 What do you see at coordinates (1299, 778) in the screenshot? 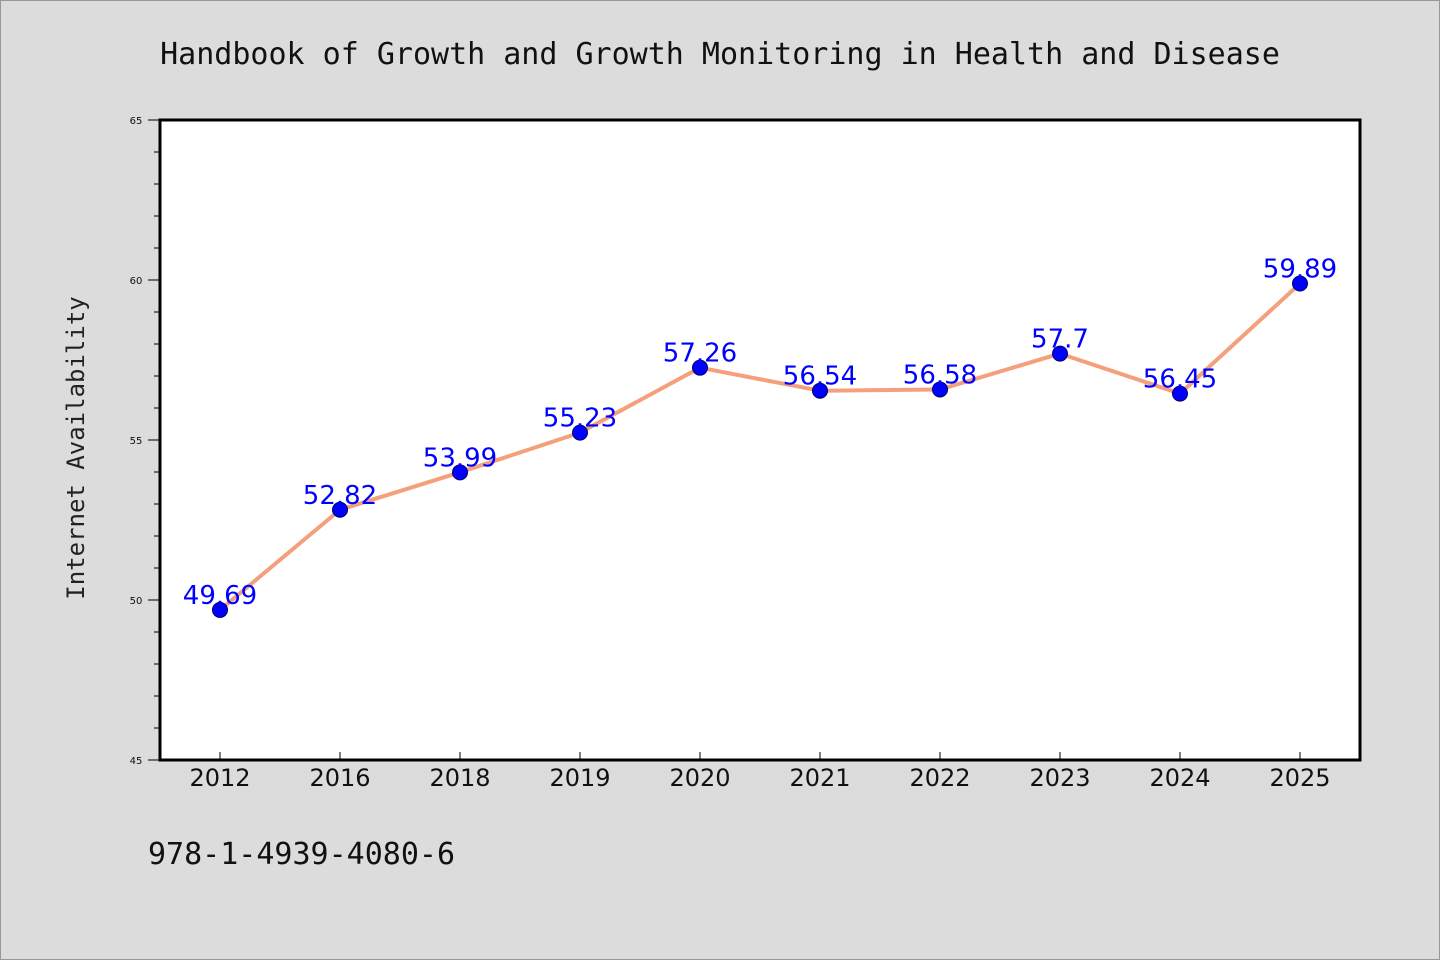
I see `x-tick-label: 2025` at bounding box center [1299, 778].